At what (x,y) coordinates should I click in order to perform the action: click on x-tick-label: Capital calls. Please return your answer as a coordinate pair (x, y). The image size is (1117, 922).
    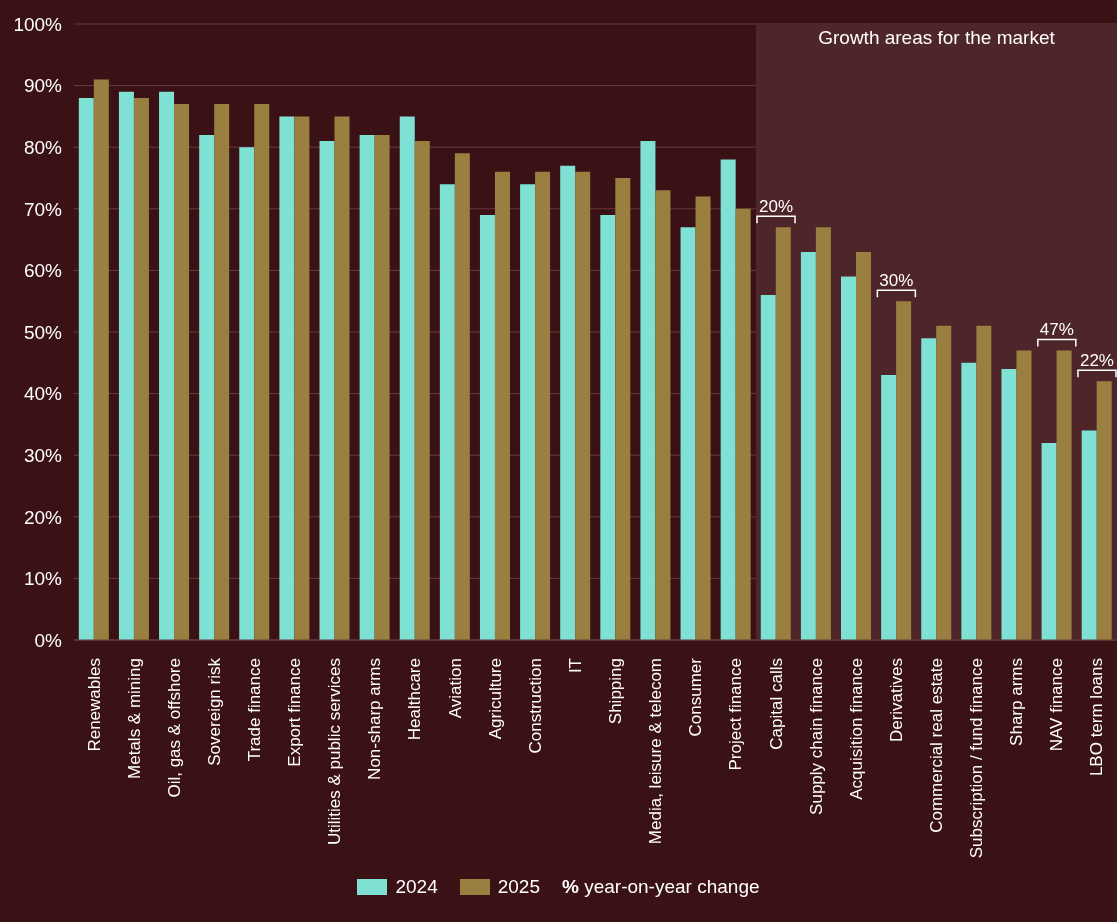
    Looking at the image, I should click on (776, 704).